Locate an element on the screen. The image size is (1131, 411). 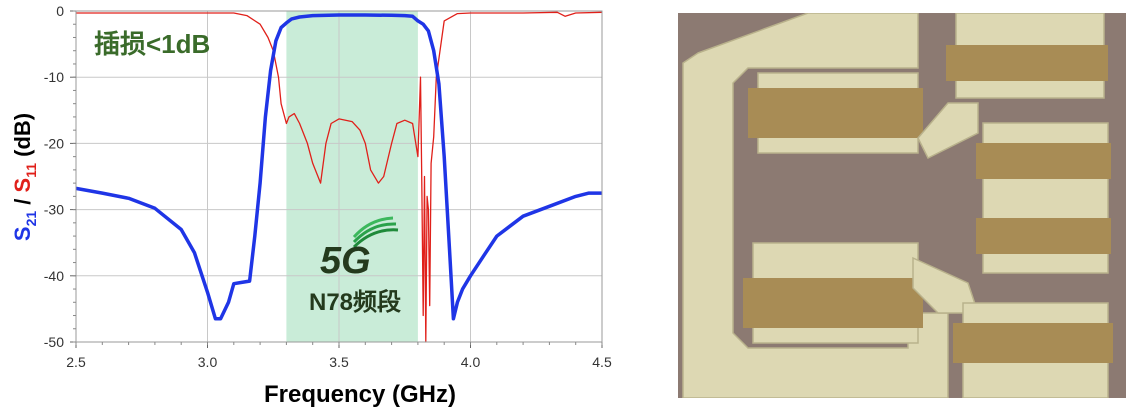
insertion-loss-annotation: 插损<1dB is located at coordinates (152, 44).